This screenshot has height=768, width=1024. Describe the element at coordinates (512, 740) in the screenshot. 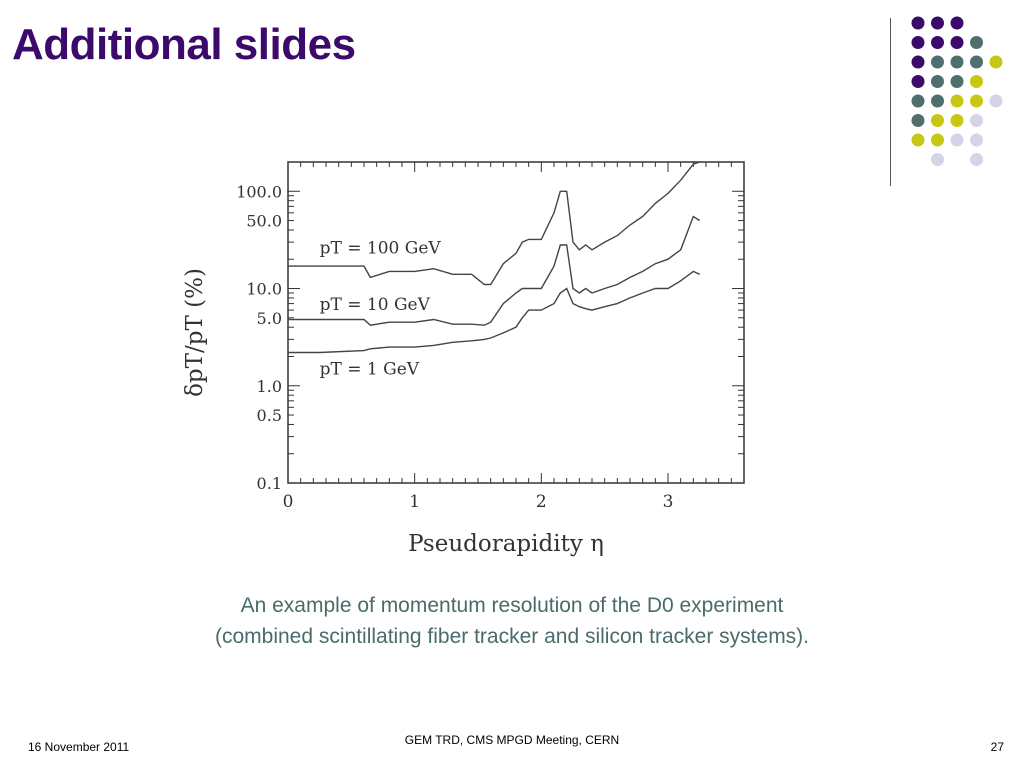

I see `footer-meeting: GEM TRD, CMS MPGD Meeting, CERN` at that location.